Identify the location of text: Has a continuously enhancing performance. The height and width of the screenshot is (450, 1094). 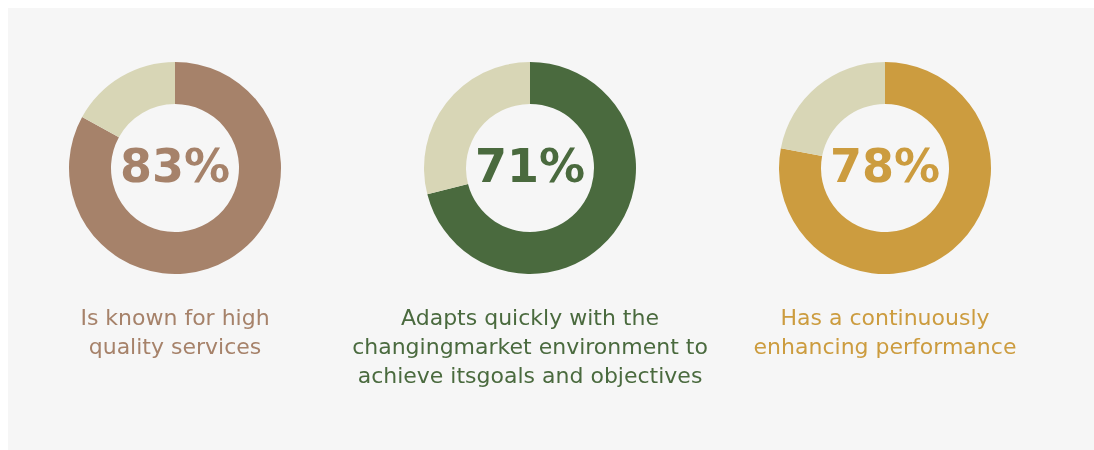
(885, 332).